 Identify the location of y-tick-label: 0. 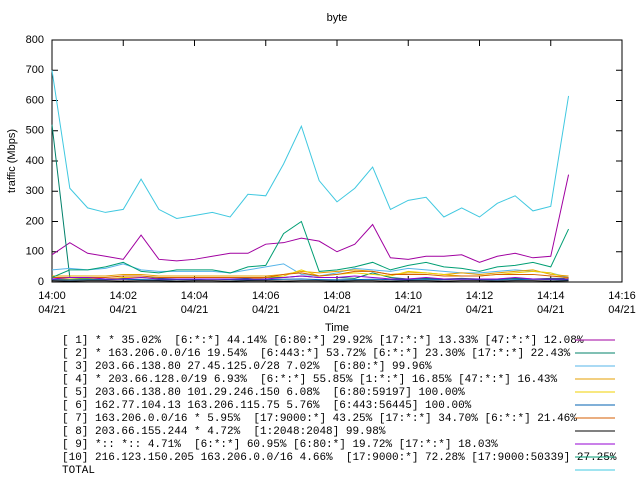
(41, 282).